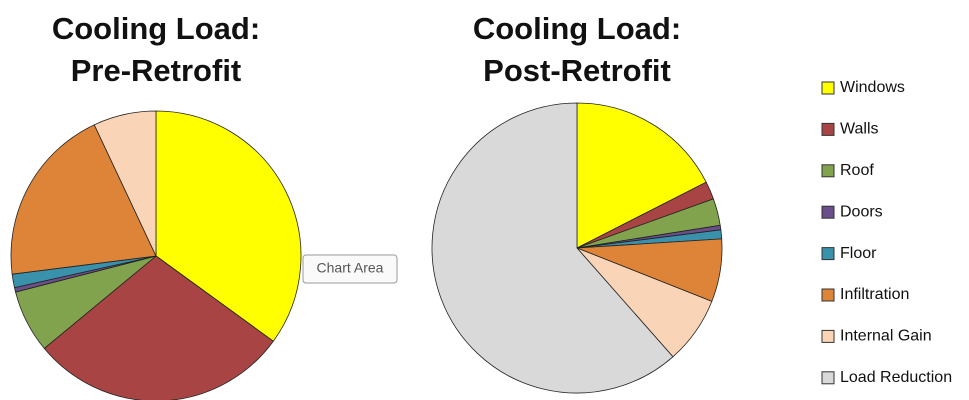 The height and width of the screenshot is (400, 969). I want to click on legend-label: Doors, so click(861, 211).